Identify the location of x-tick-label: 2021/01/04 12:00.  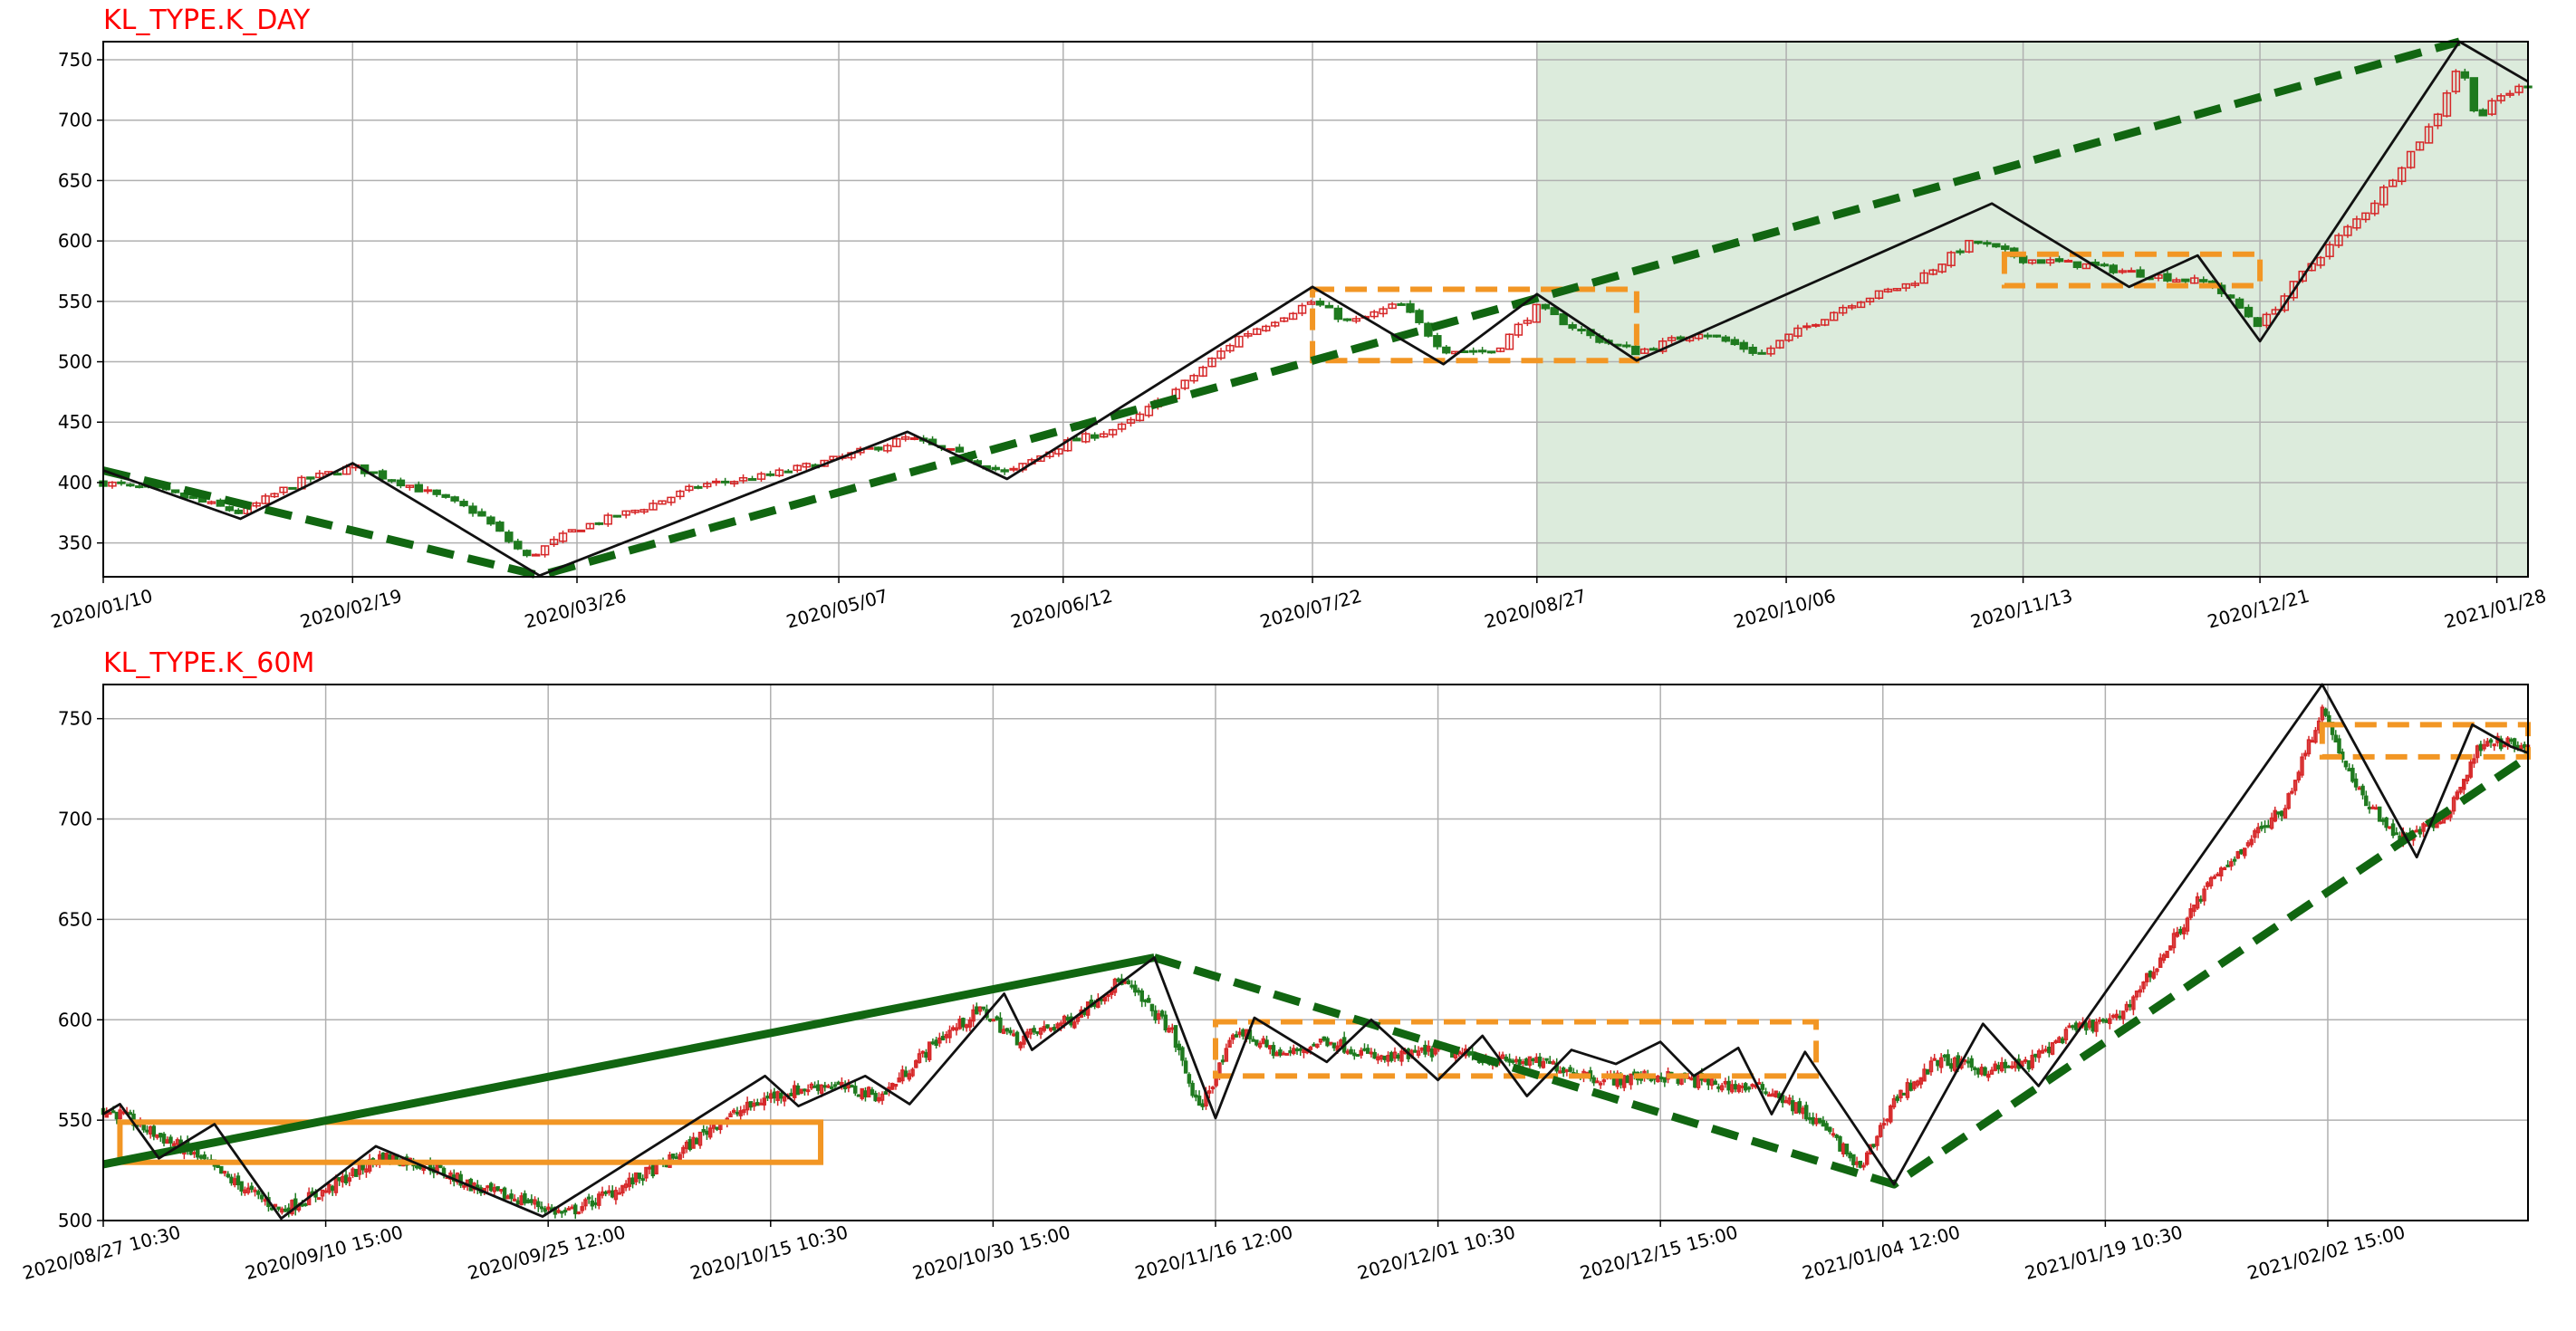
(1881, 1252).